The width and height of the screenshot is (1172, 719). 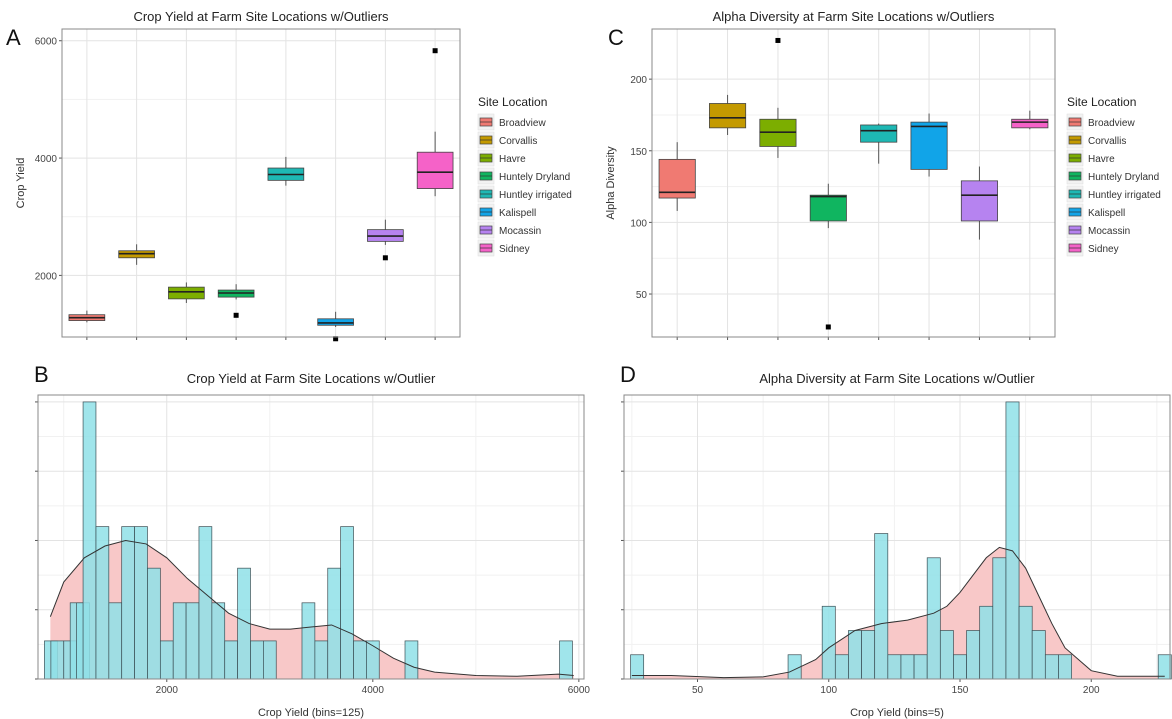 I want to click on panel-label-a: A, so click(x=13, y=37).